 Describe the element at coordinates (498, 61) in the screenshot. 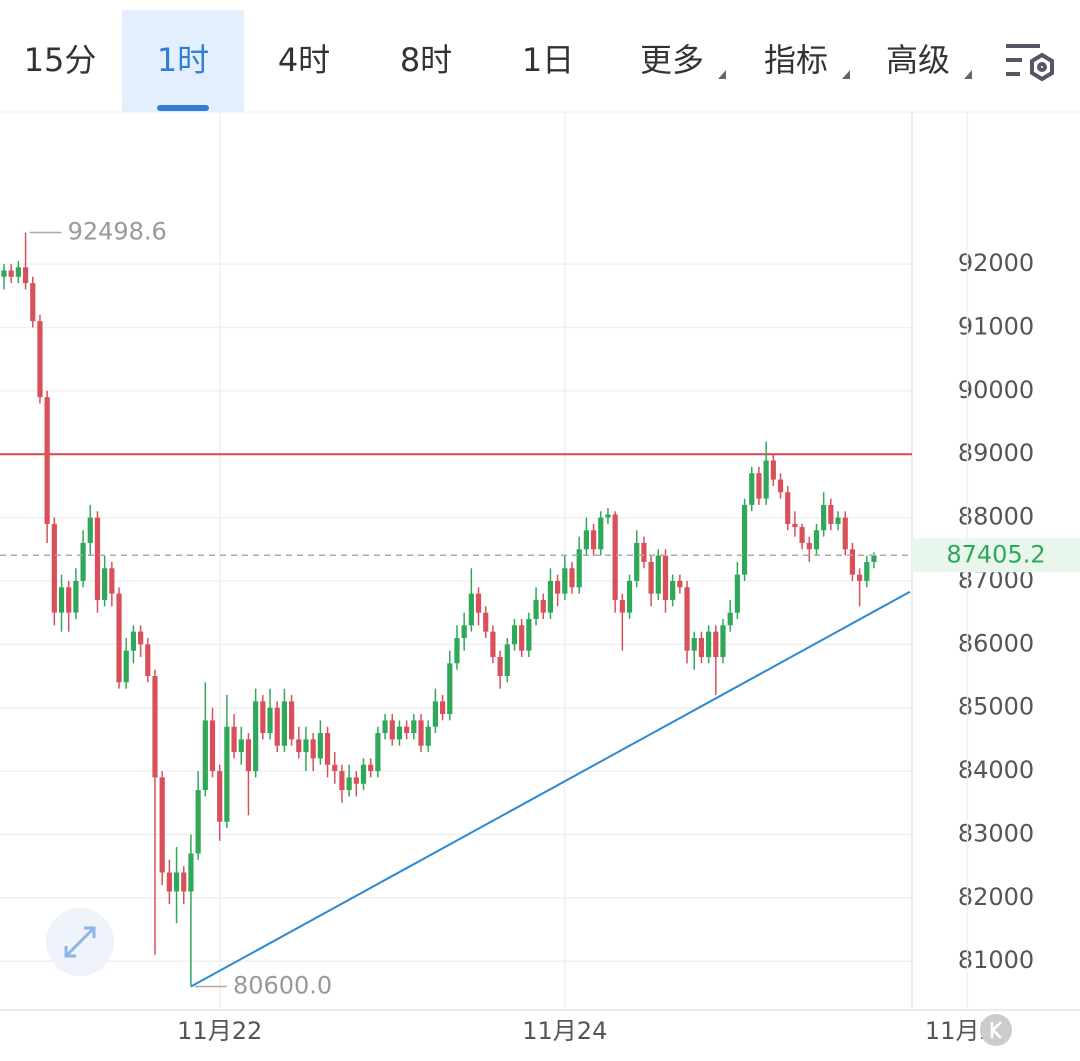

I see `tab-bar: 15分 1时 4时 8时 1日 更多 指标 高级` at that location.